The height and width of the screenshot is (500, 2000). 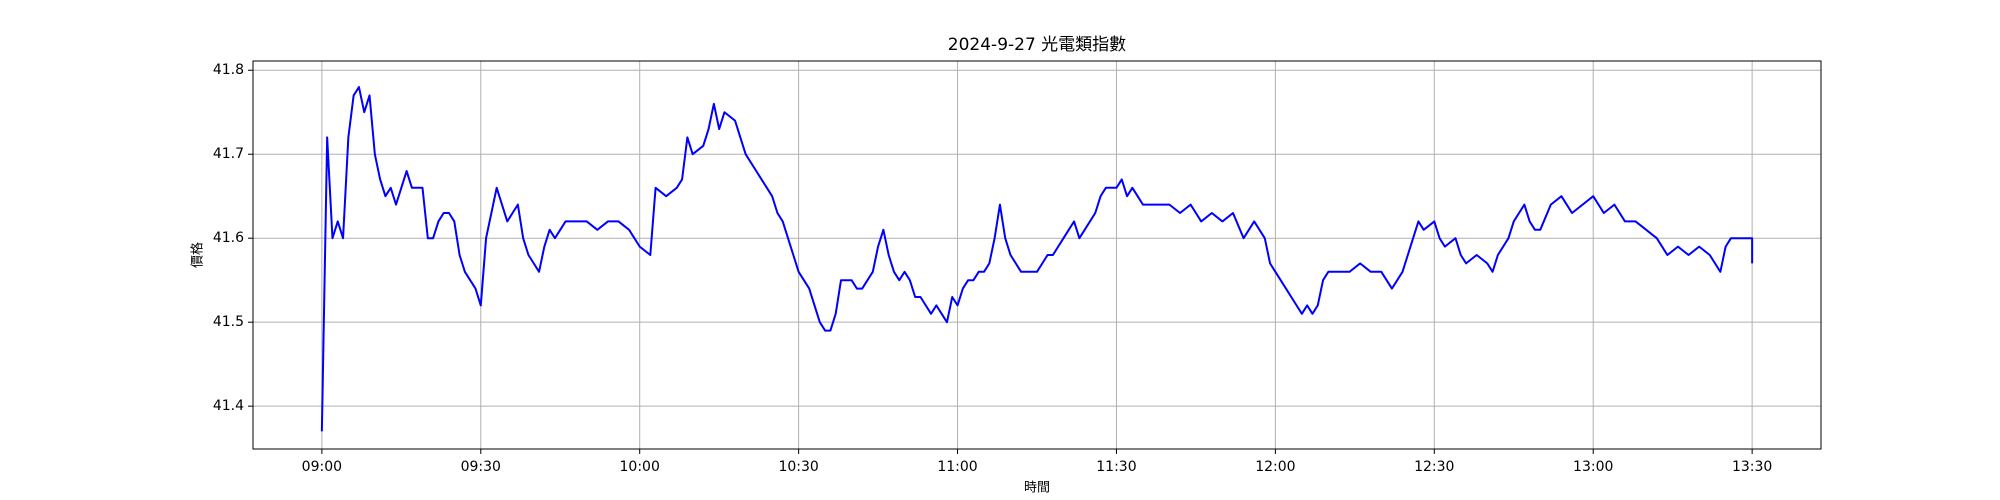 What do you see at coordinates (228, 70) in the screenshot?
I see `y-tick-label: 41.8` at bounding box center [228, 70].